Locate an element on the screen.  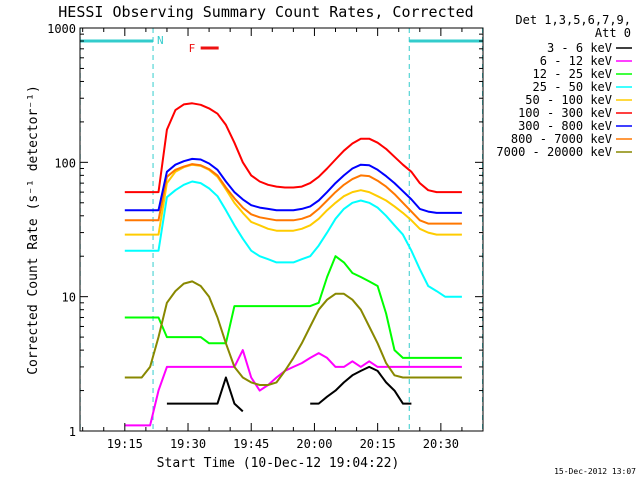
x-axis-label: Start Time (10-Dec-12 19:04:22) is located at coordinates (278, 463).